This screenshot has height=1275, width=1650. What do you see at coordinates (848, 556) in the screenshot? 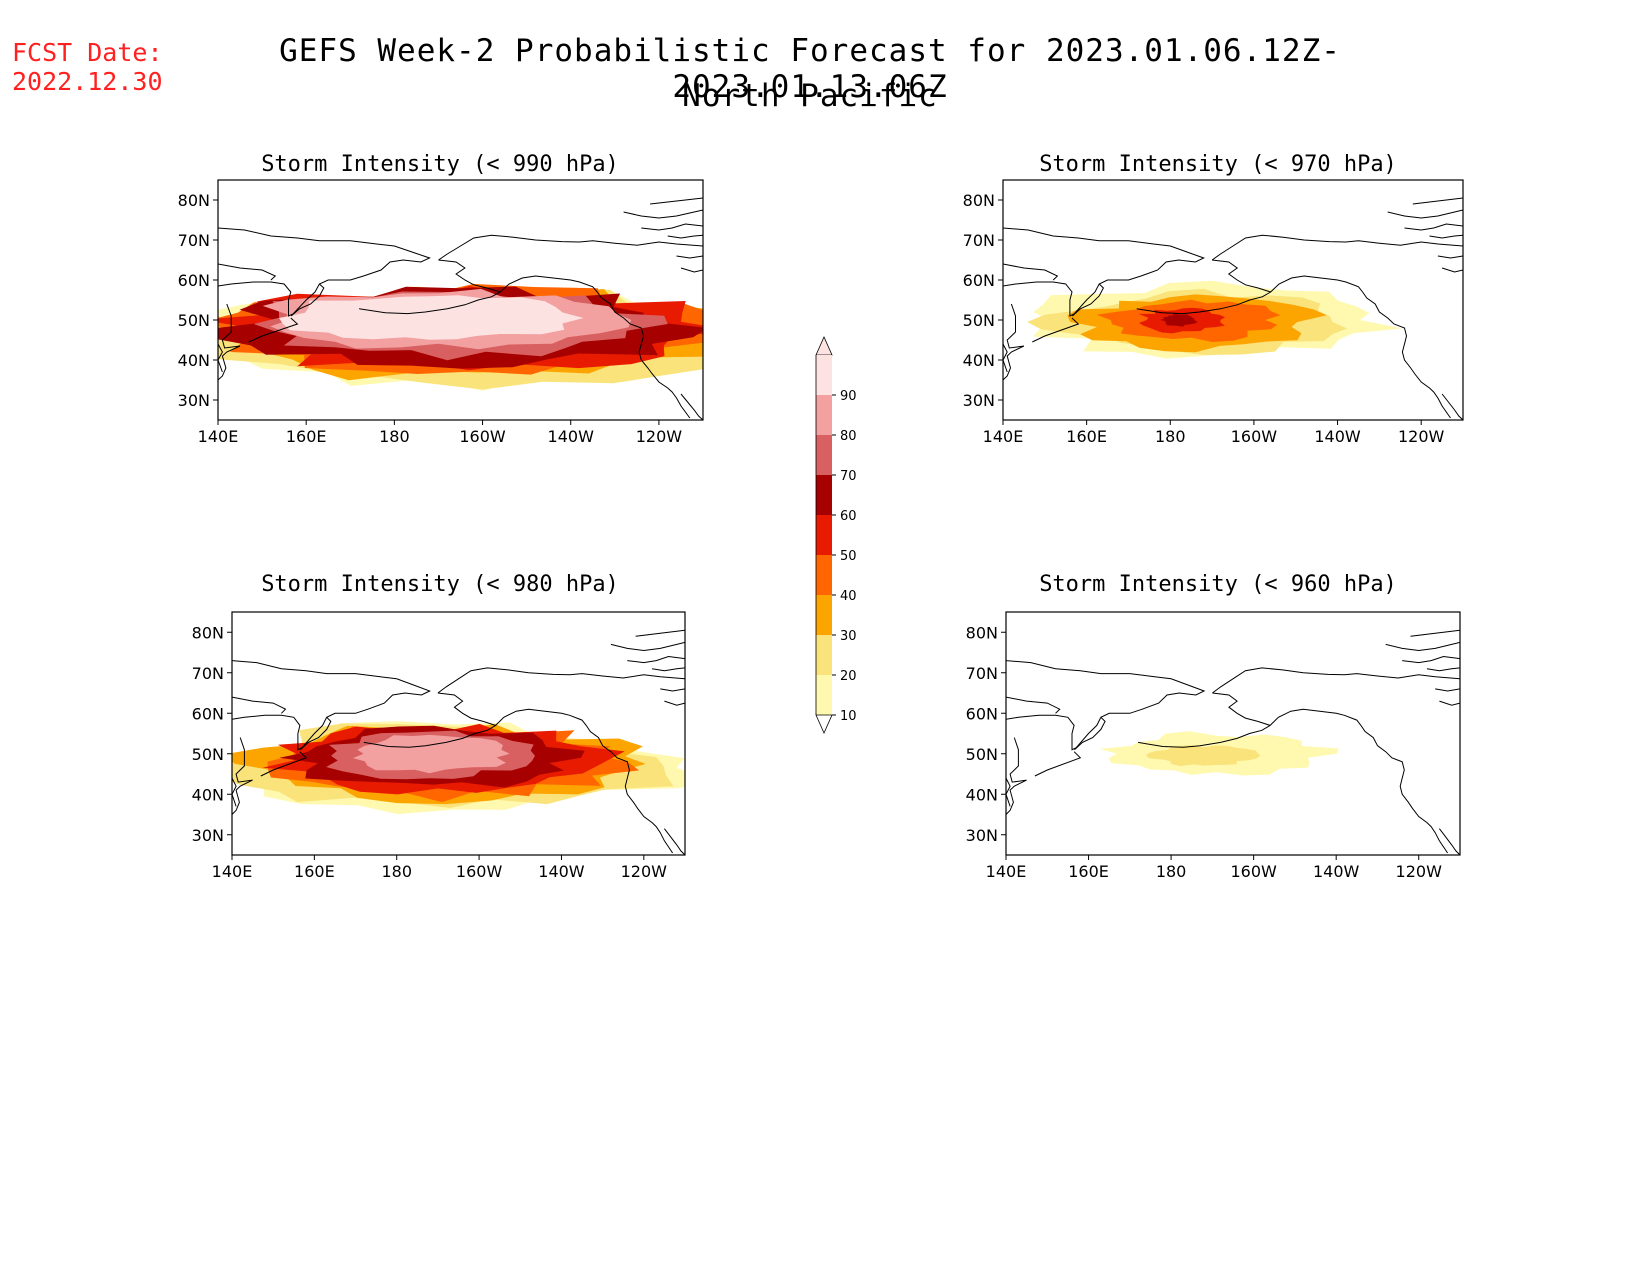
I see `colorbar-level-label: 50` at bounding box center [848, 556].